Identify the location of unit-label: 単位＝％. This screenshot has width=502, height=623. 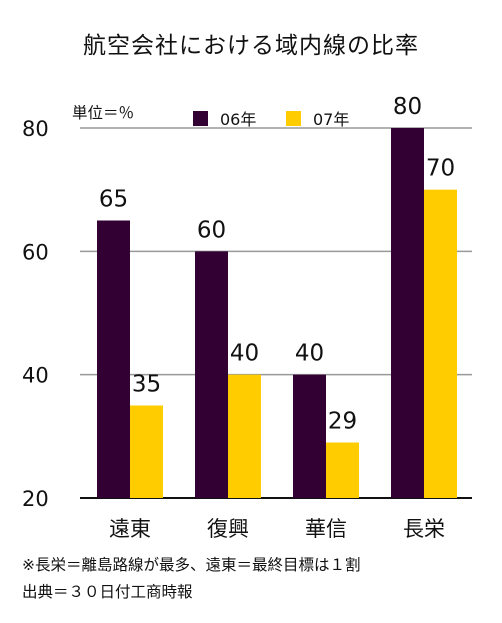
(103, 113).